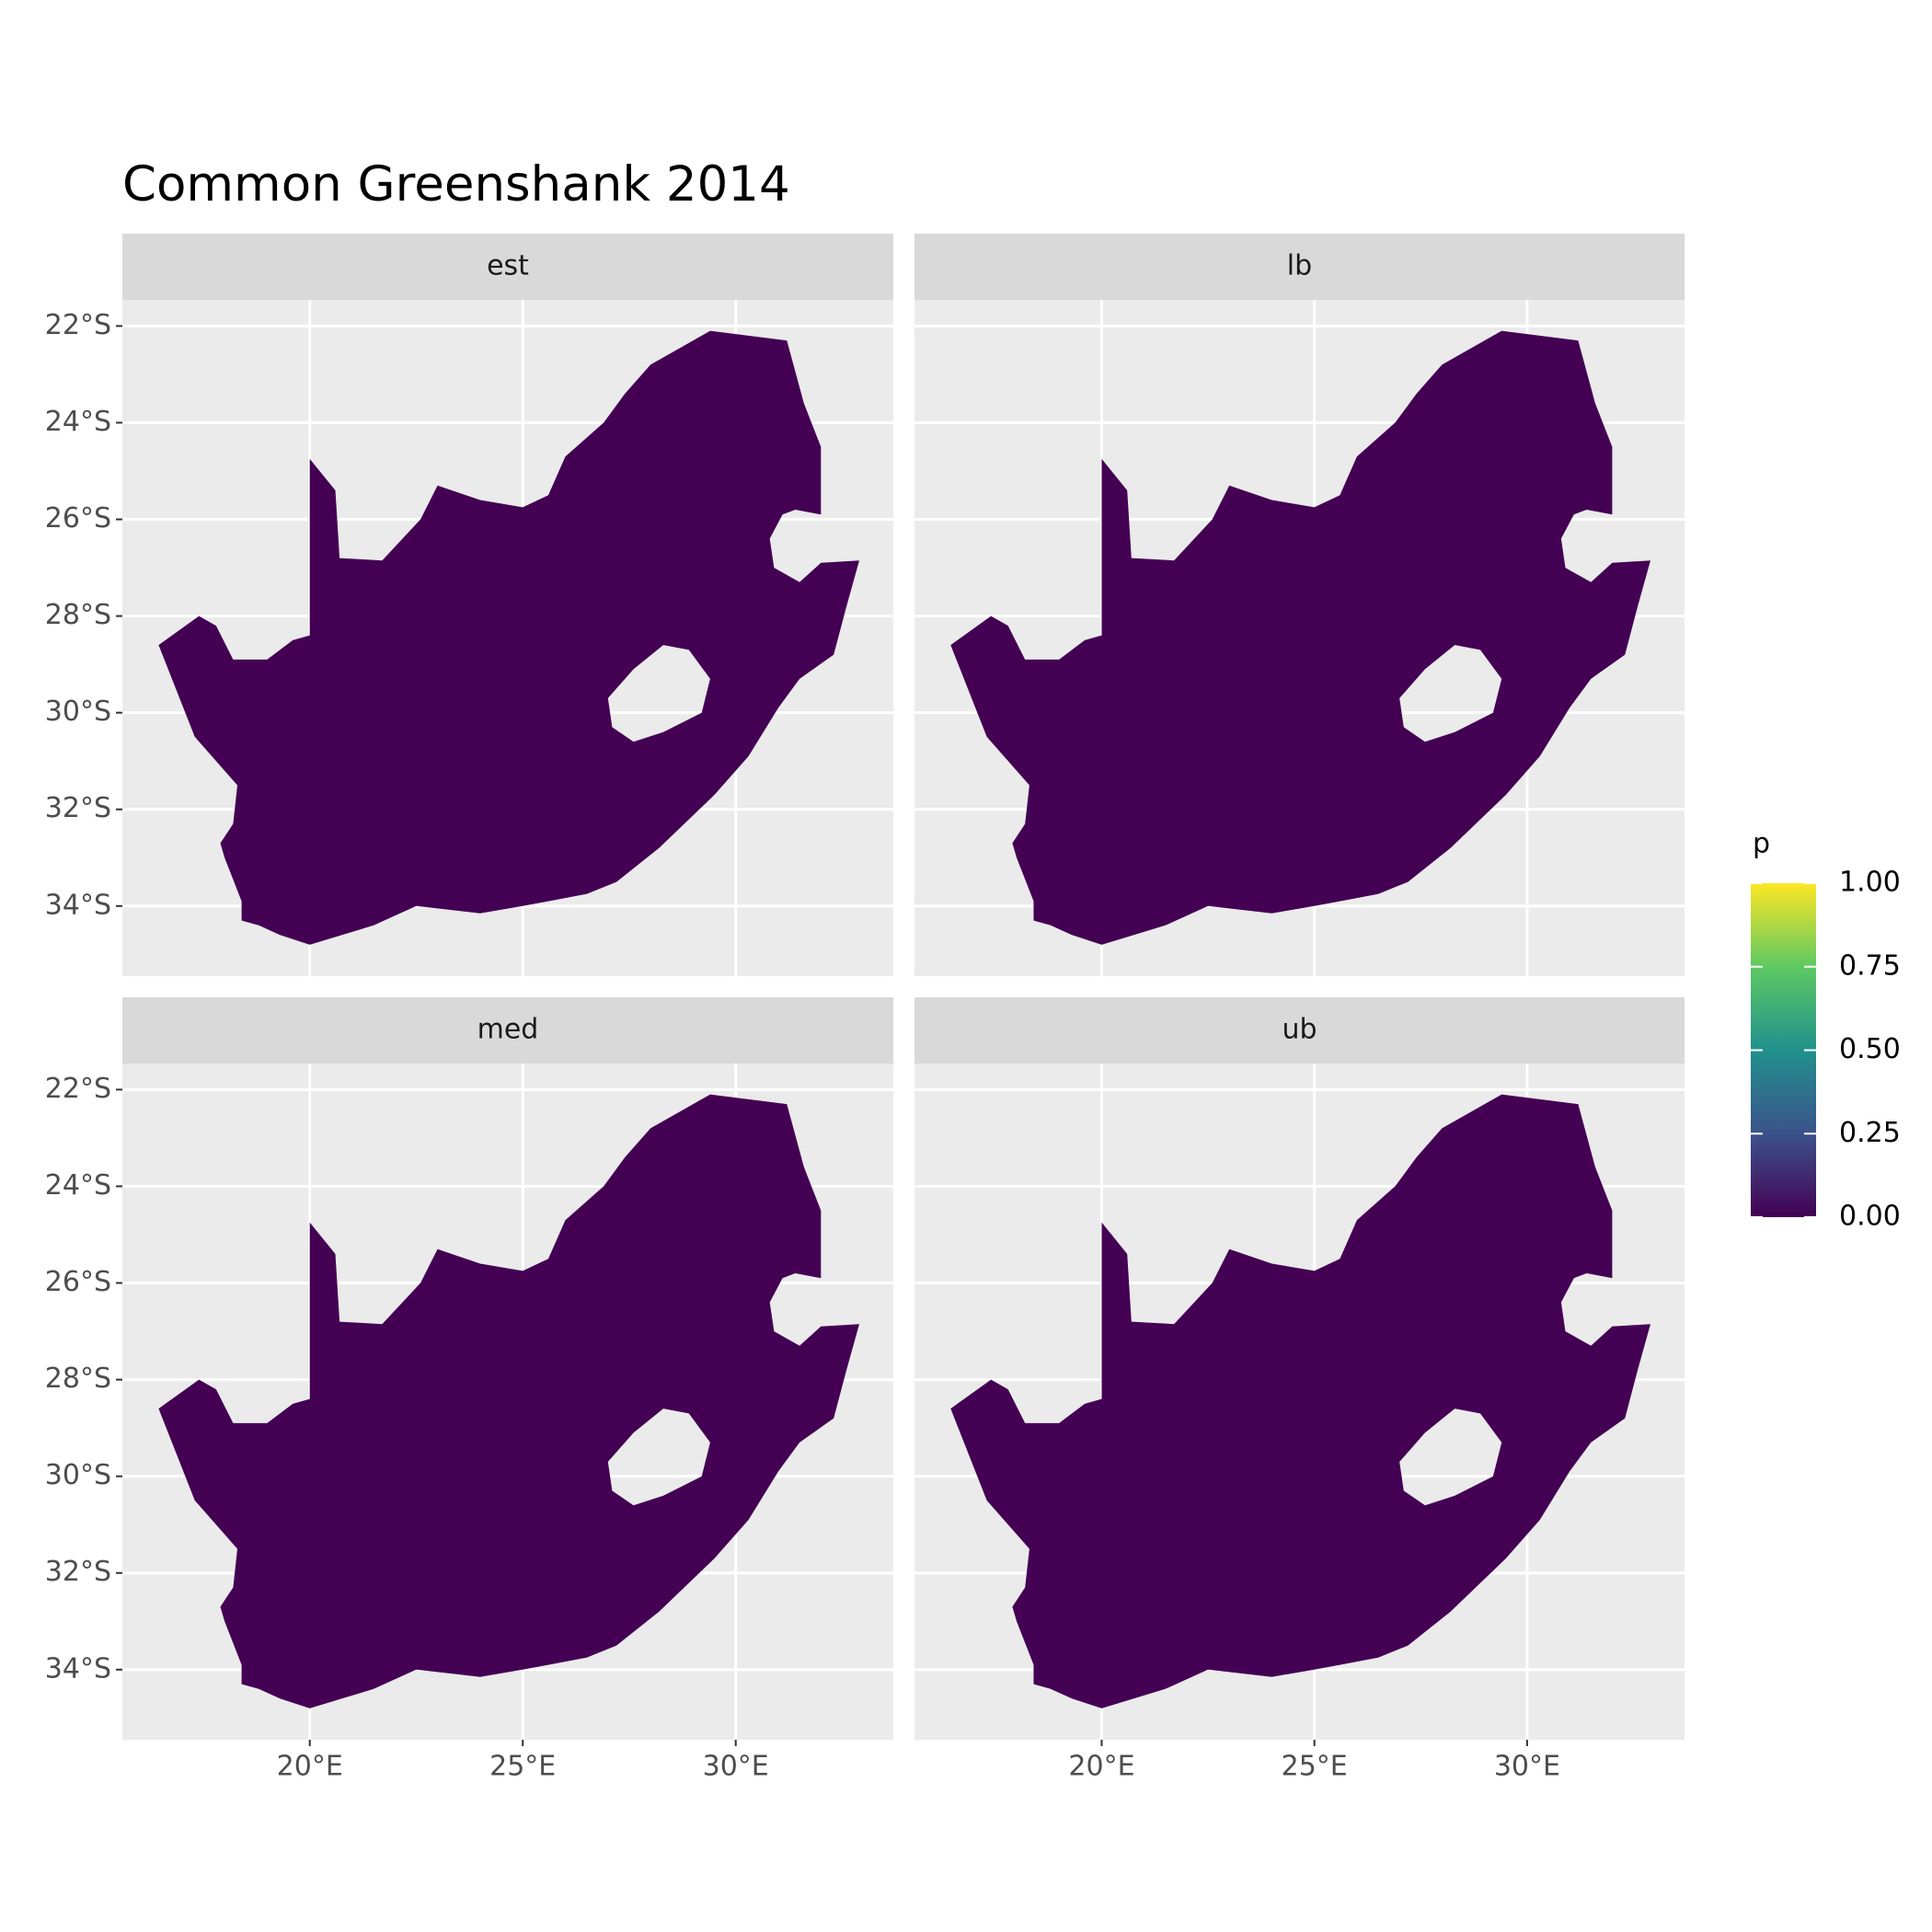 The image size is (1932, 1932). What do you see at coordinates (1870, 965) in the screenshot?
I see `legend-label: 0.75` at bounding box center [1870, 965].